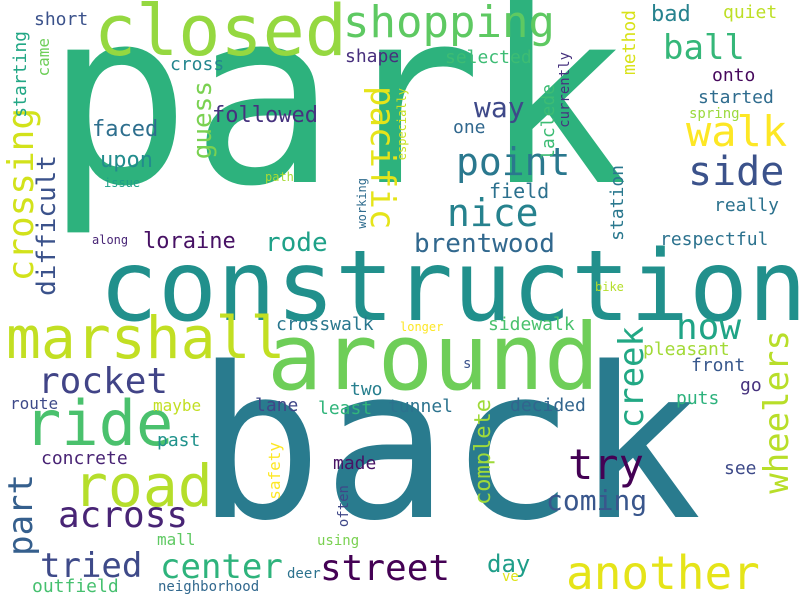 This screenshot has width=800, height=600. Describe the element at coordinates (125, 129) in the screenshot. I see `word-faced: faced` at that location.